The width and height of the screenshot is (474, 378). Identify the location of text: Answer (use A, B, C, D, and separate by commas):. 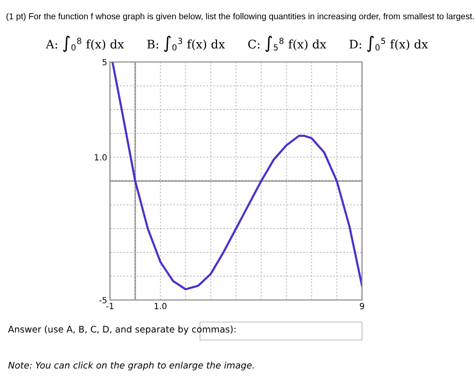
(122, 330).